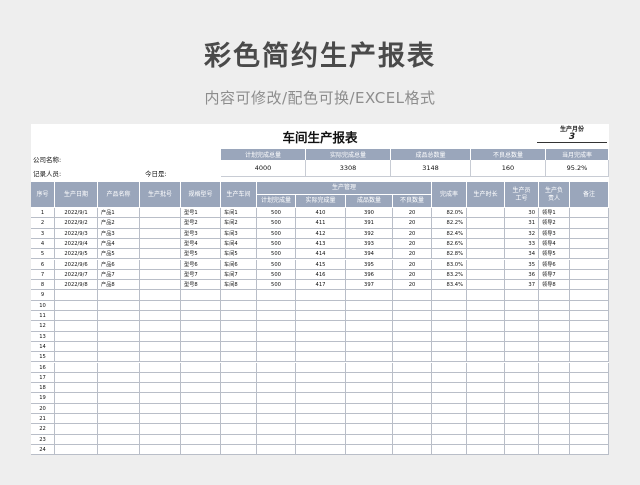  Describe the element at coordinates (369, 285) in the screenshot. I see `cell-finished: 397` at that location.